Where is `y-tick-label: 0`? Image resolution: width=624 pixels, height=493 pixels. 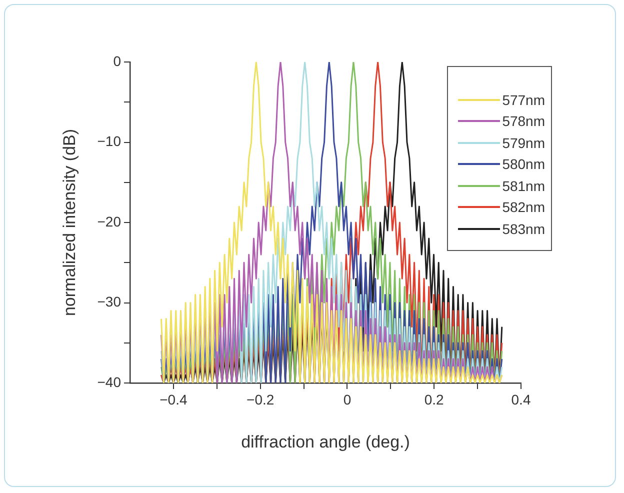
y-tick-label: 0 is located at coordinates (117, 60).